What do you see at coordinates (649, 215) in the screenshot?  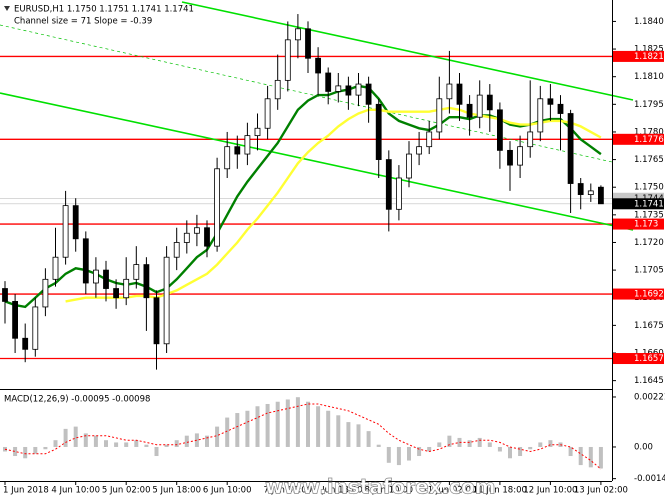 I see `y-tick-label: 1.1735` at bounding box center [649, 215].